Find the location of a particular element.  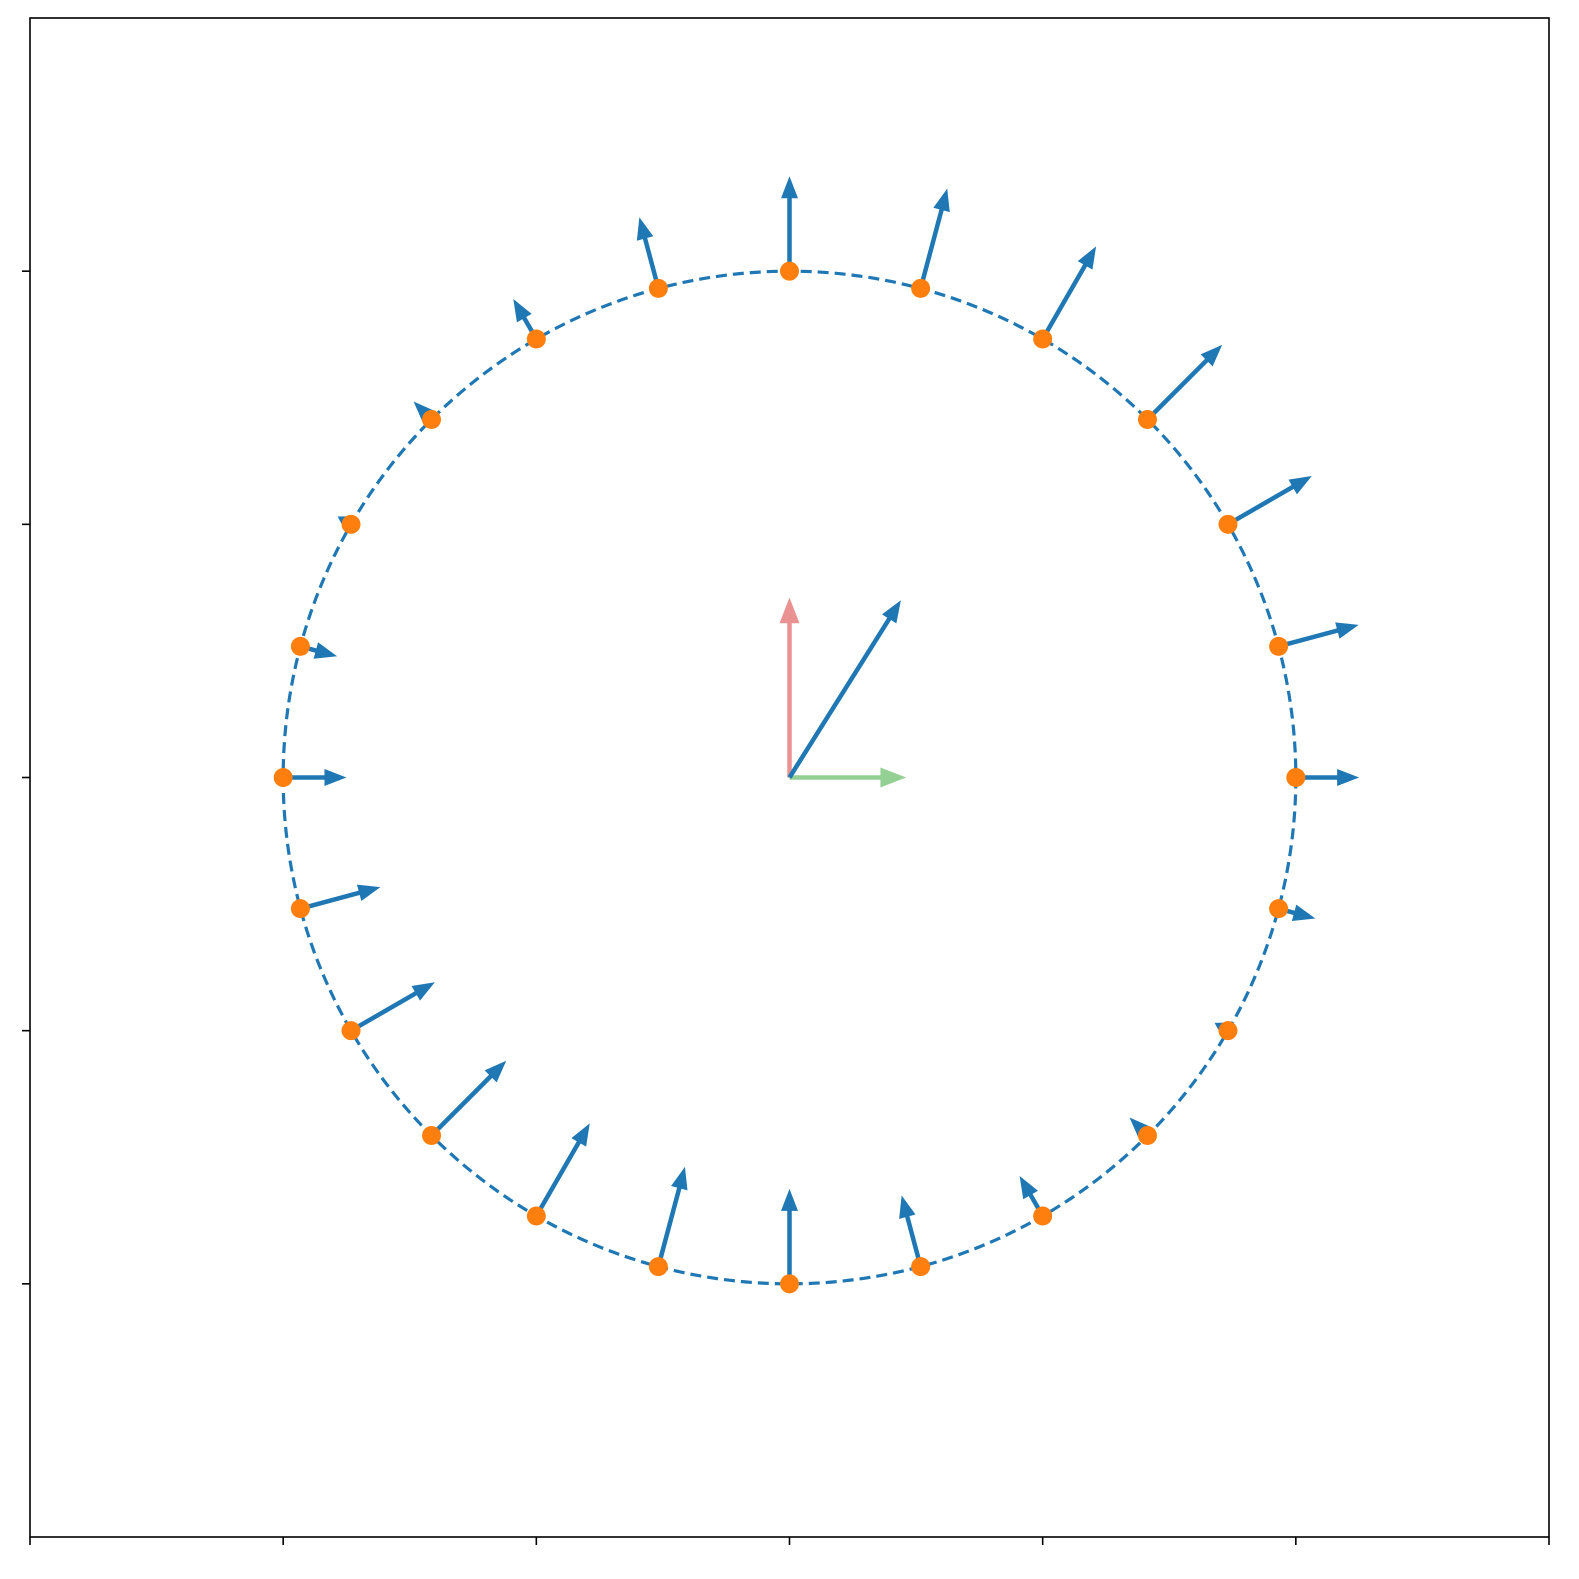

center-vector-resultant is located at coordinates (844, 689).